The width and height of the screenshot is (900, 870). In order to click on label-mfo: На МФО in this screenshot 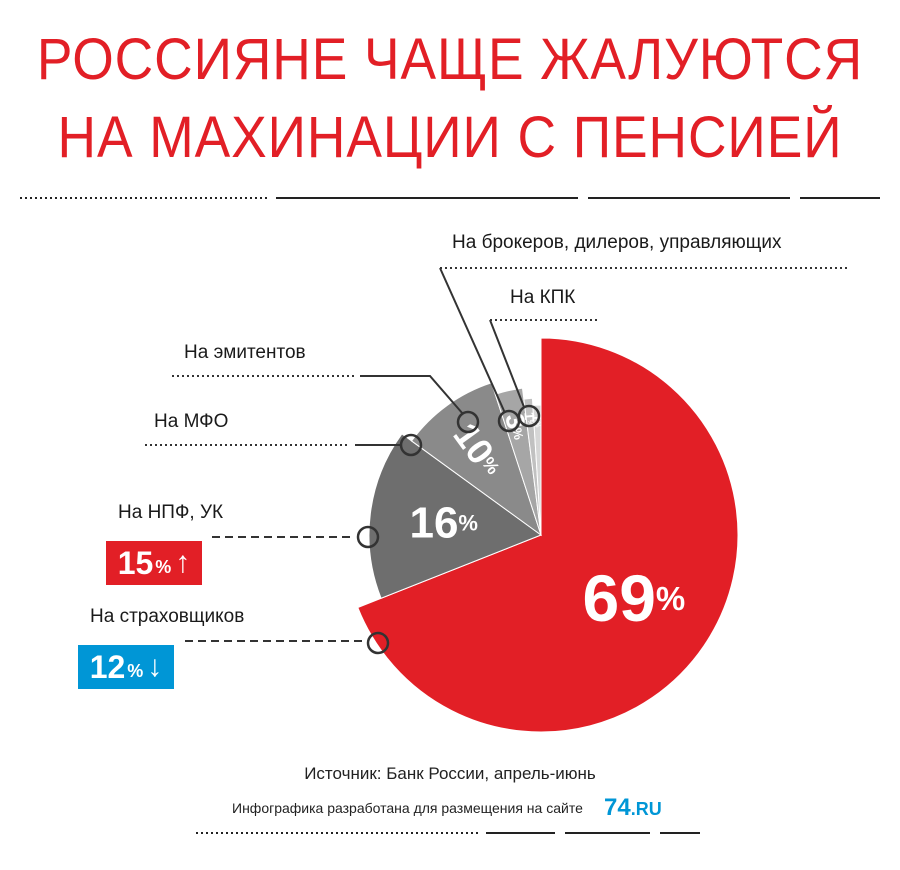, I will do `click(191, 421)`.